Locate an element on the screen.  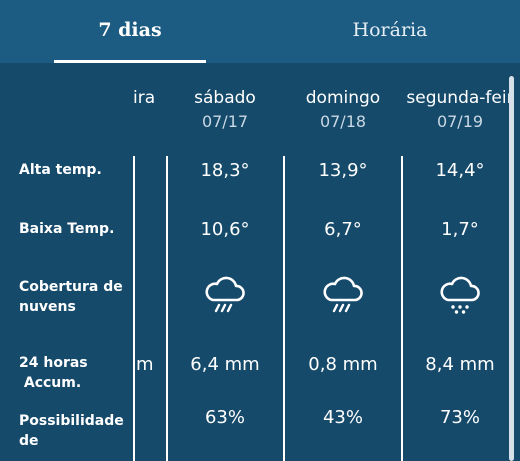
low-temp-value: 10,6° is located at coordinates (225, 229).